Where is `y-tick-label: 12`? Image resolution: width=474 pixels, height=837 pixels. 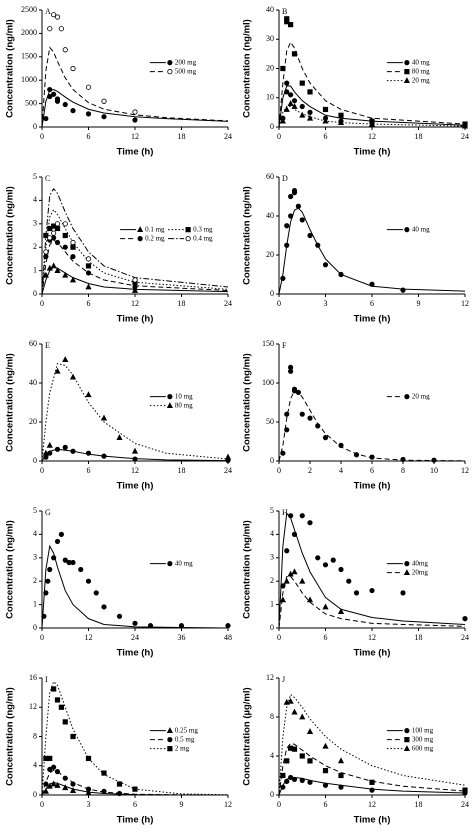 y-tick-label: 12 is located at coordinates (33, 706).